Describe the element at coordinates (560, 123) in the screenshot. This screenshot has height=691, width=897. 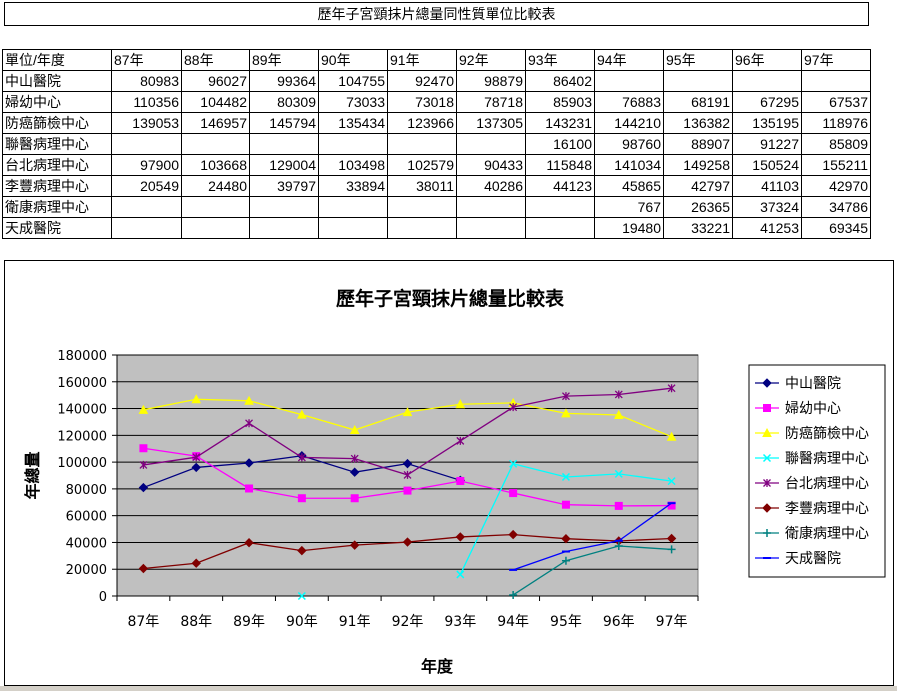
I see `table-cell: 143231` at that location.